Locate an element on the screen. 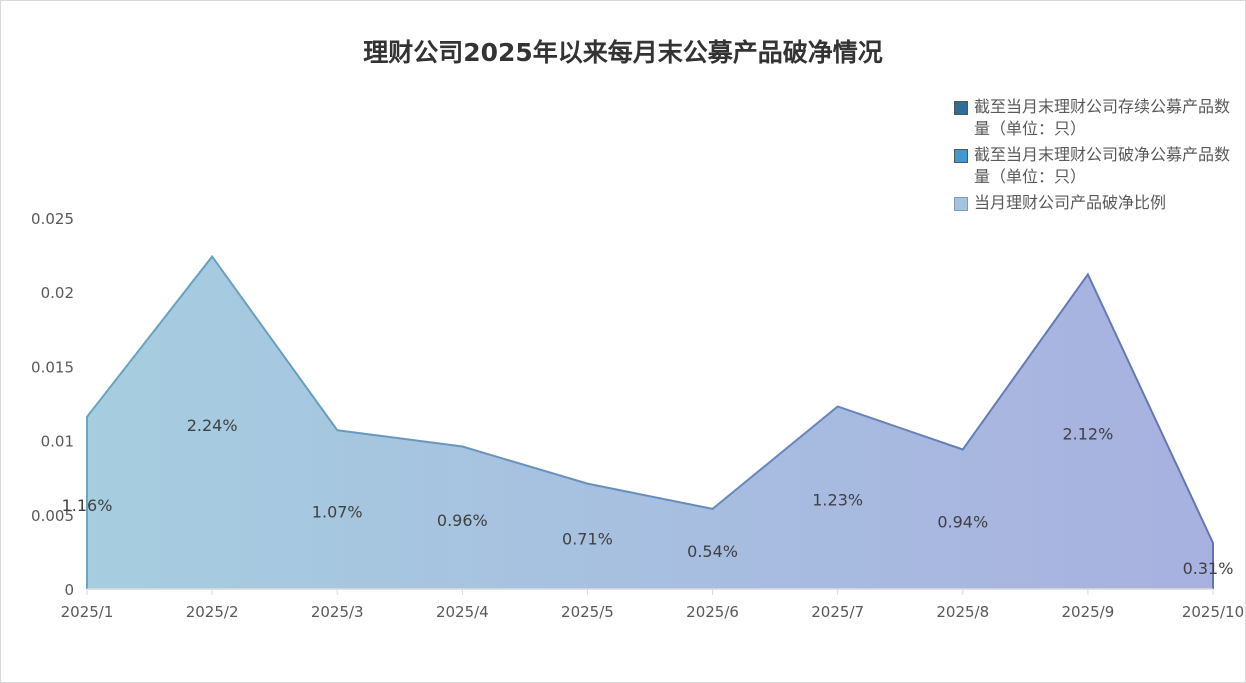 The width and height of the screenshot is (1246, 683). legend-item-broken: 截至当月末理财公司破净公募产品数量（单位：只） is located at coordinates (1094, 166).